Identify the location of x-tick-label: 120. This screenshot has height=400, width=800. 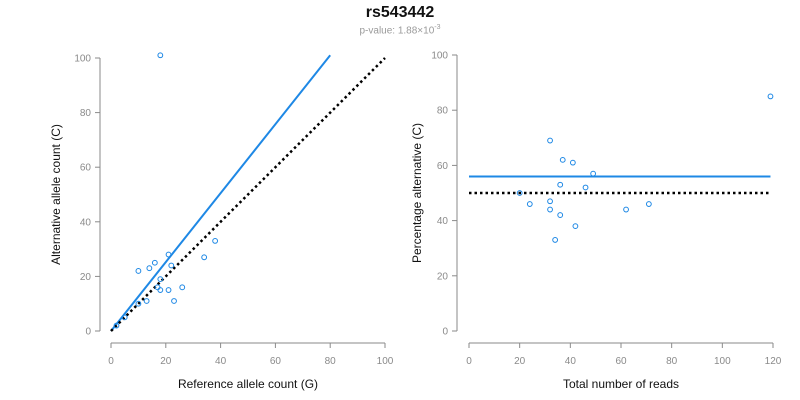
(773, 361).